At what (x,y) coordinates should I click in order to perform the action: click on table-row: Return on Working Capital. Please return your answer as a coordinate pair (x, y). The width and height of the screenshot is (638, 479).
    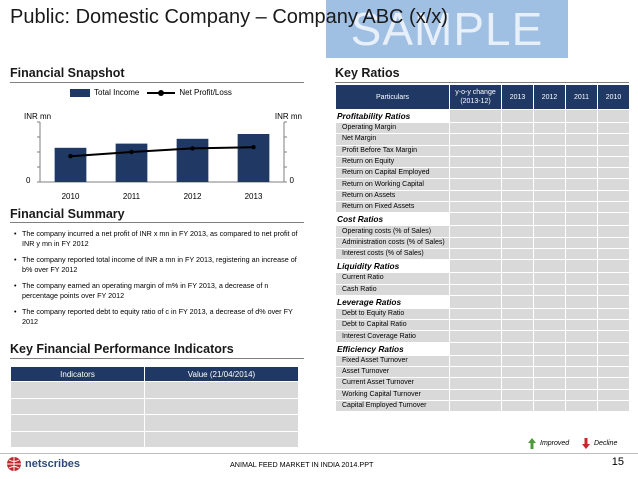
    Looking at the image, I should click on (482, 184).